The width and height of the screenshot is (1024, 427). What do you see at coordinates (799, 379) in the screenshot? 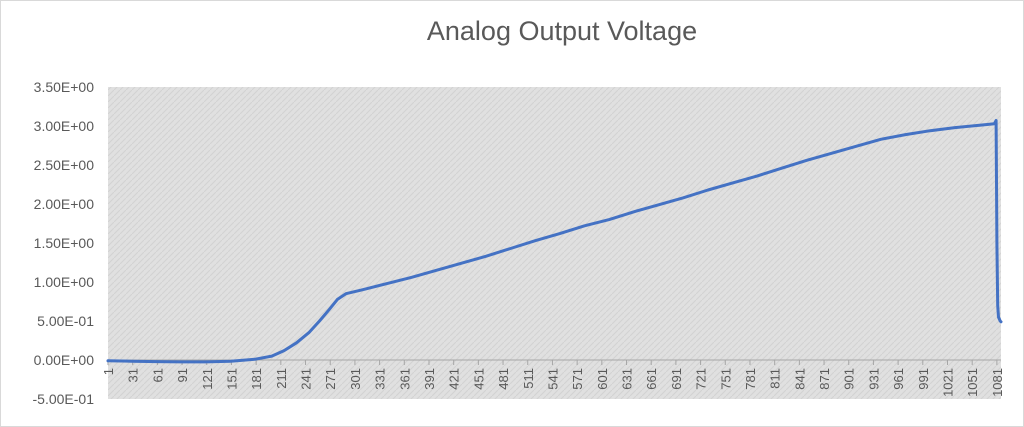
I see `x-tick-label: 841` at bounding box center [799, 379].